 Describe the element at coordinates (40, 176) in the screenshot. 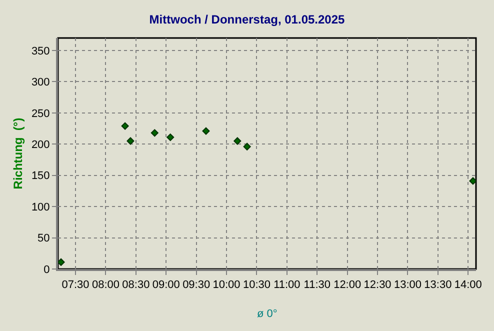

I see `y-tick-label: 150` at that location.